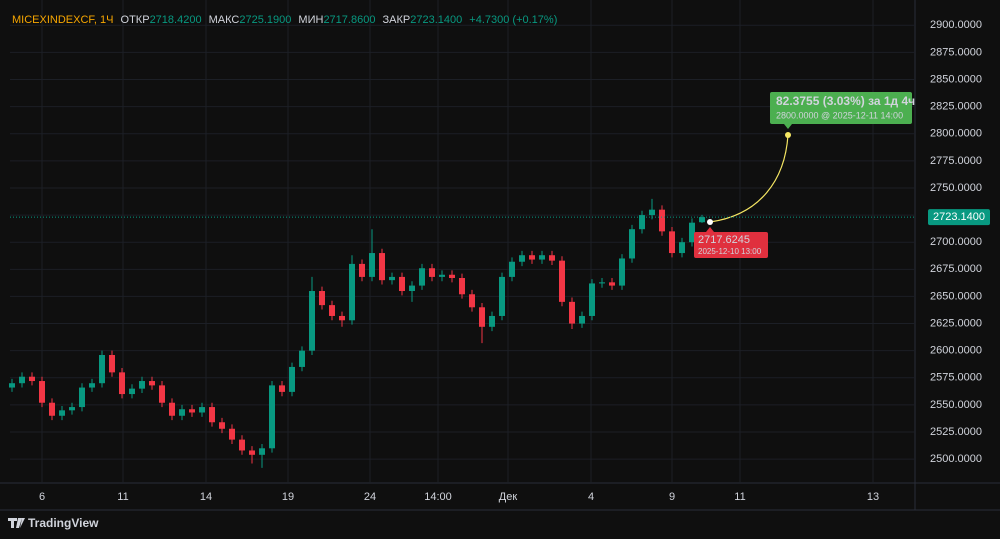 The image size is (1000, 539). Describe the element at coordinates (53, 523) in the screenshot. I see `brand-logo: TradingView` at that location.